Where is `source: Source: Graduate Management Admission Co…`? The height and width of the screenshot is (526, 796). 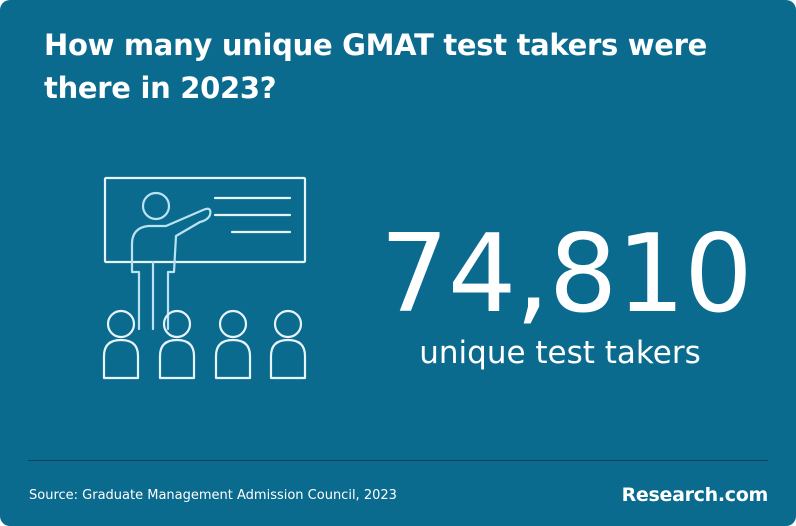 source: Source: Graduate Management Admission Co… is located at coordinates (213, 495).